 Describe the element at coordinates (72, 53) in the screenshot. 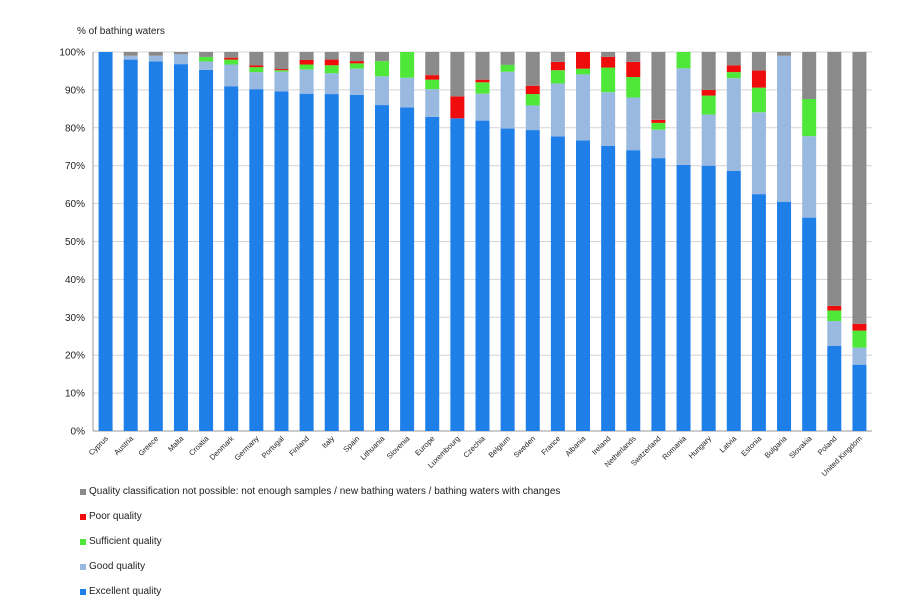

I see `y-tick-label: 100%` at that location.